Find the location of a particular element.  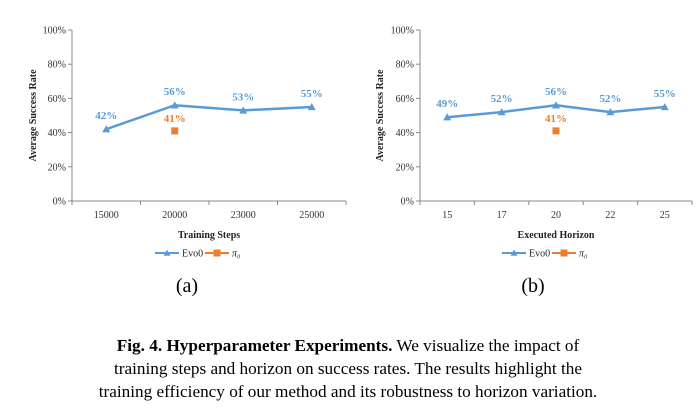

x-axis-title: Training Steps is located at coordinates (209, 235).